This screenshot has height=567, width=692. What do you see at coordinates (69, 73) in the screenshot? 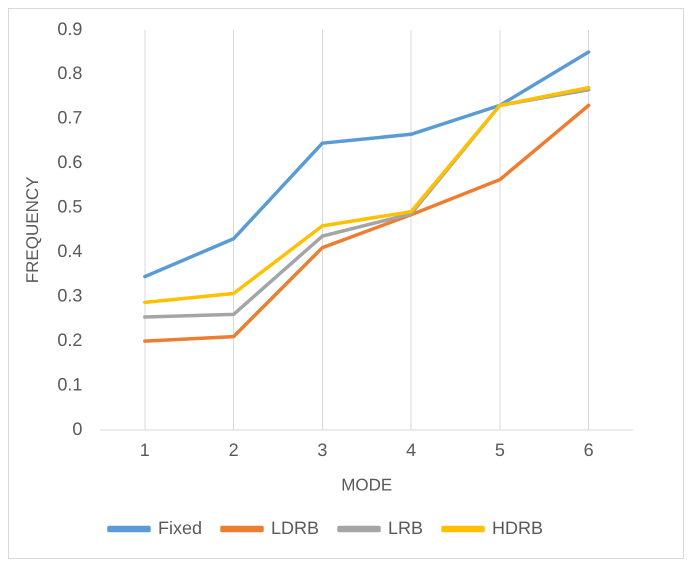
I see `y-tick-label: 0.8` at bounding box center [69, 73].